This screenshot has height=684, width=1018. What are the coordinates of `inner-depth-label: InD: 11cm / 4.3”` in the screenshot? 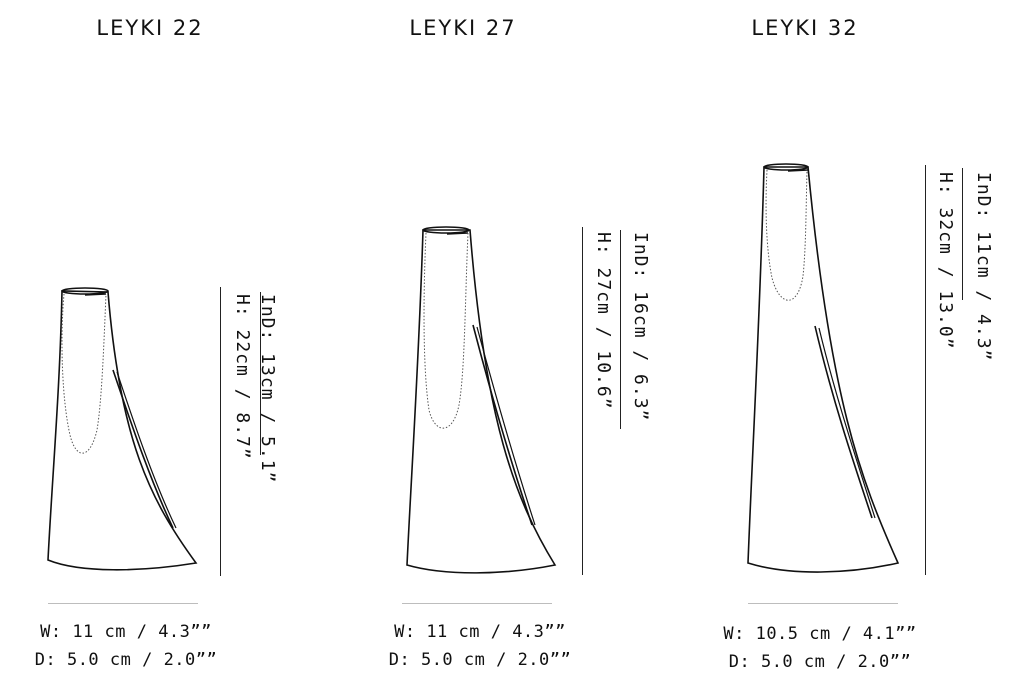 It's located at (983, 267).